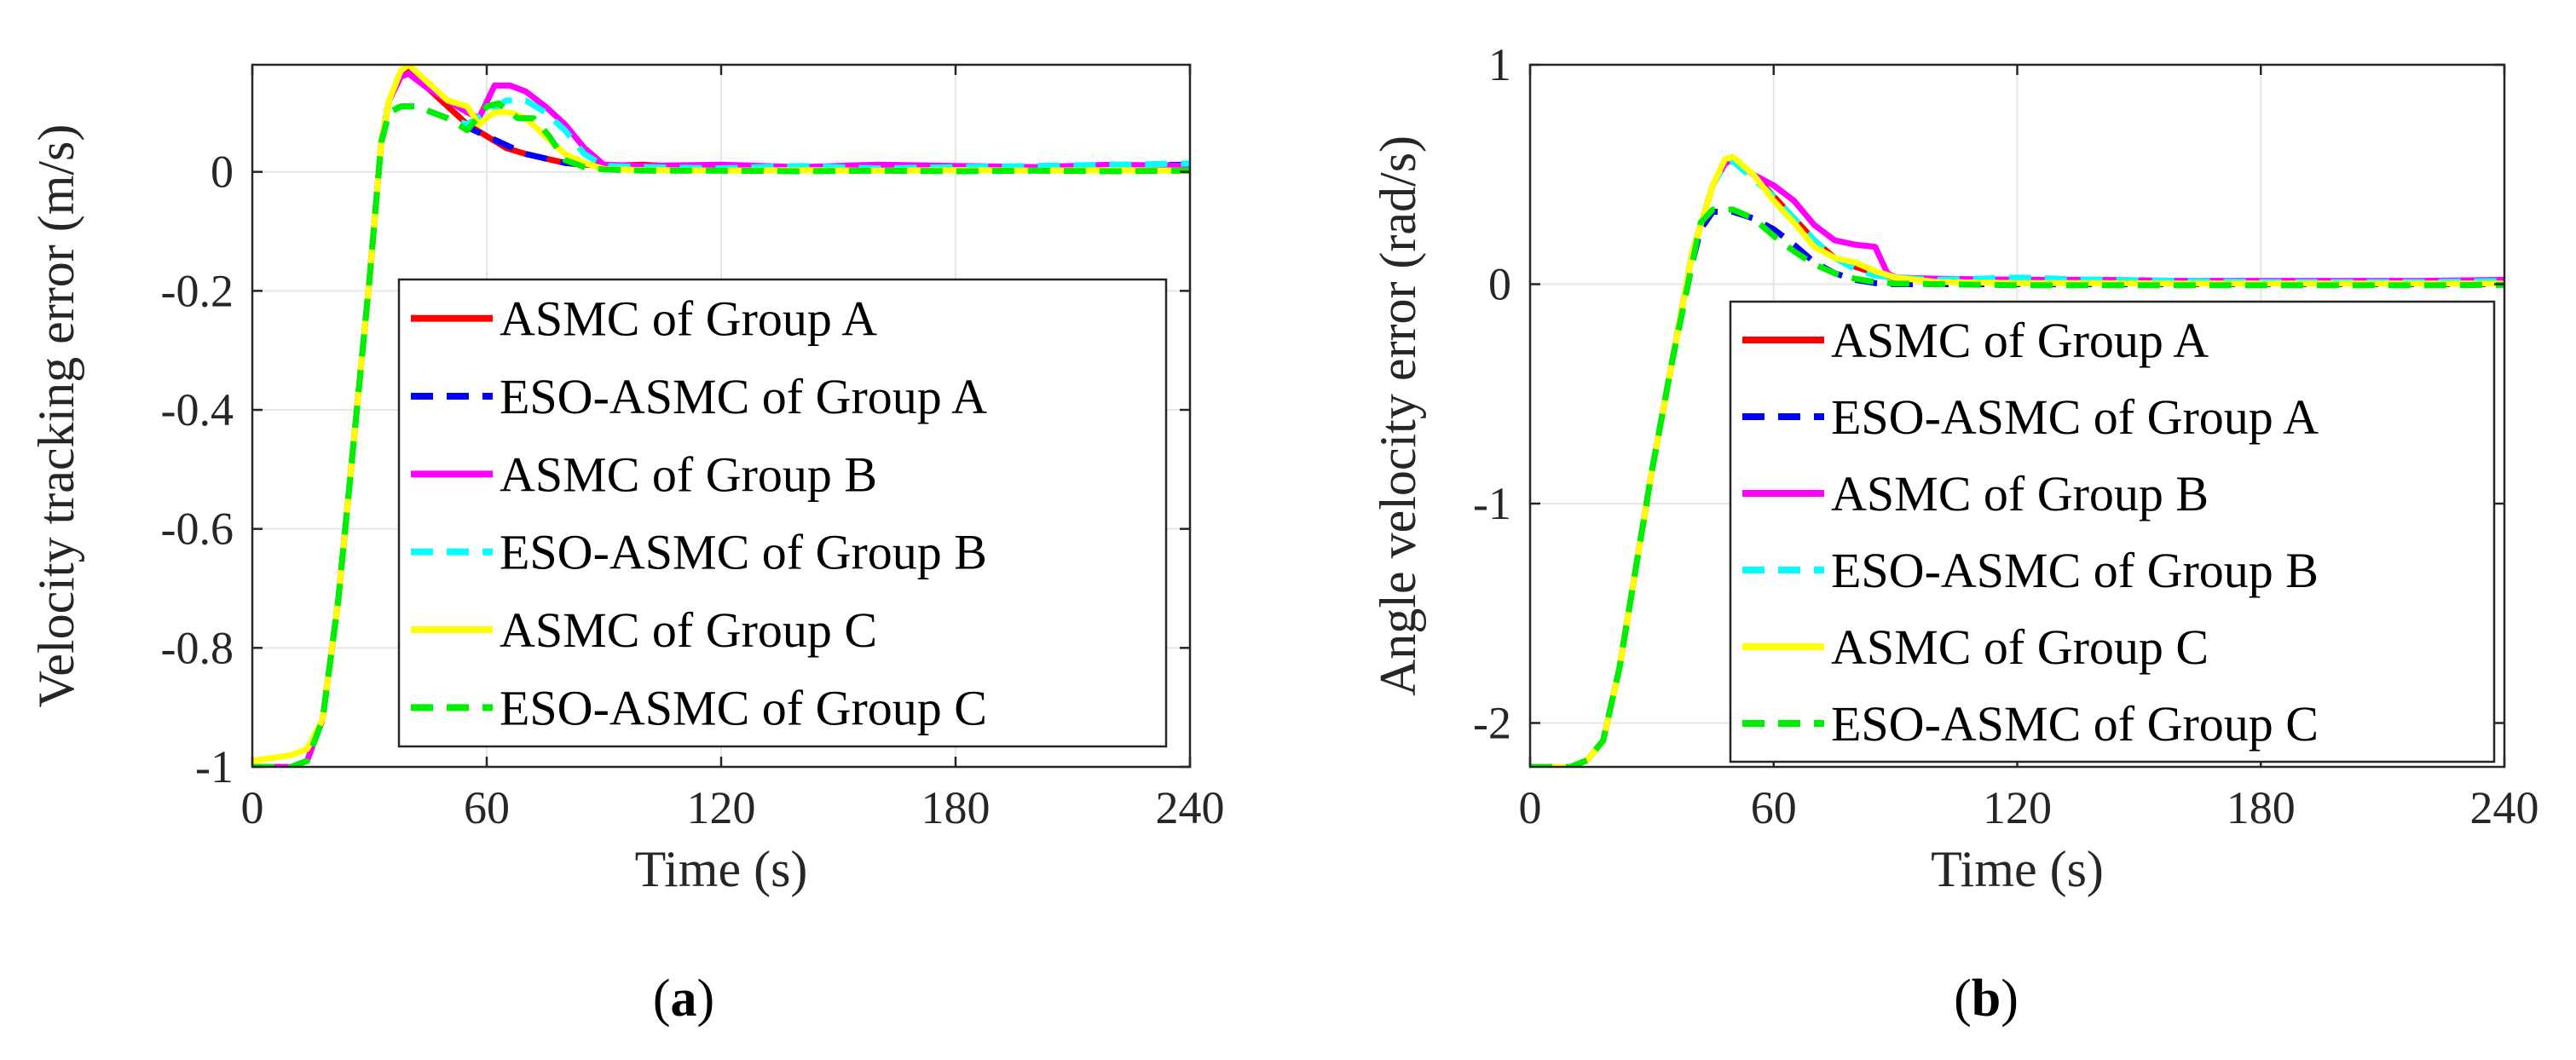 The image size is (2576, 1060). Describe the element at coordinates (197, 529) in the screenshot. I see `y-tick-label: -0.6` at that location.